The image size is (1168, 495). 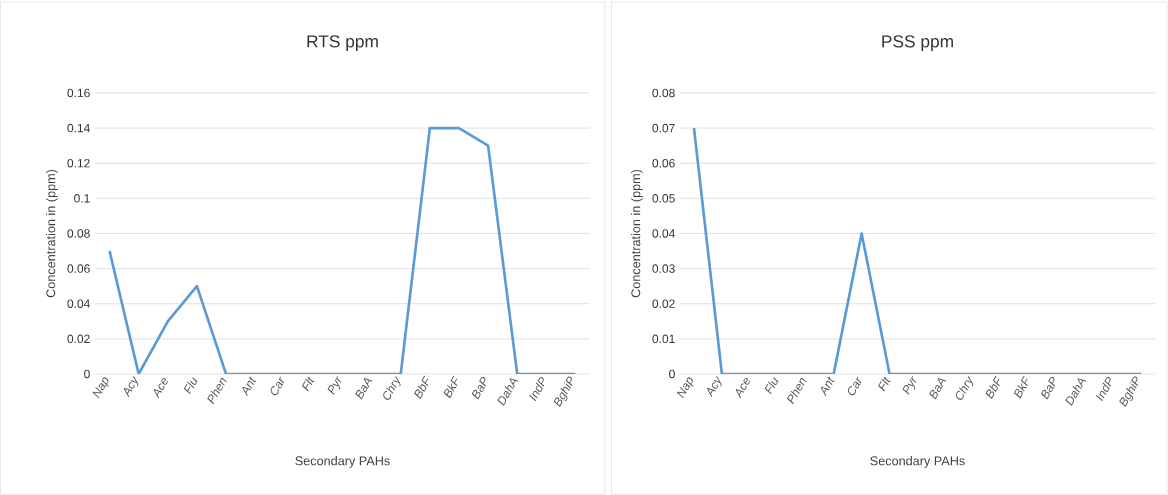 I want to click on y-tick-label: 0.05, so click(x=663, y=198).